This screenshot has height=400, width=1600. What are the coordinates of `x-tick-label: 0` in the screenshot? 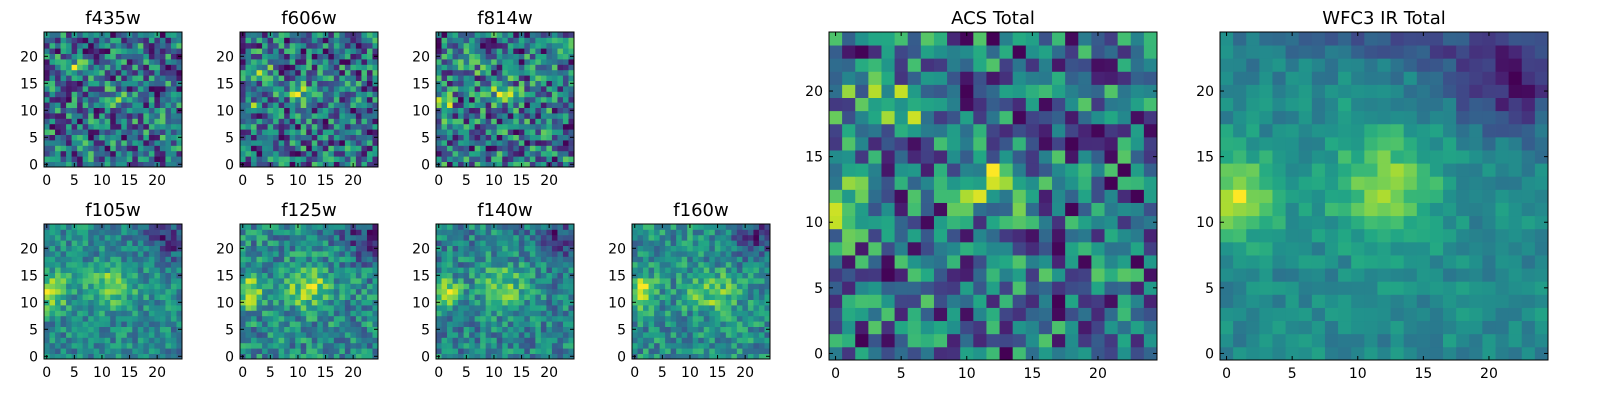 It's located at (242, 373).